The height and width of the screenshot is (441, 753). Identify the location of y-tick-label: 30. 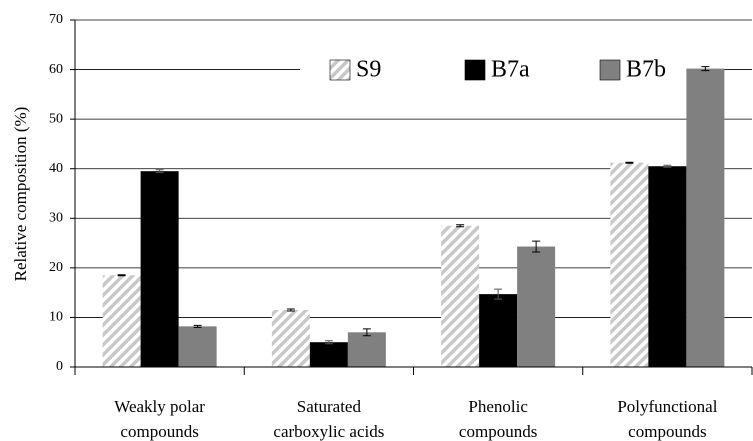
(56, 218).